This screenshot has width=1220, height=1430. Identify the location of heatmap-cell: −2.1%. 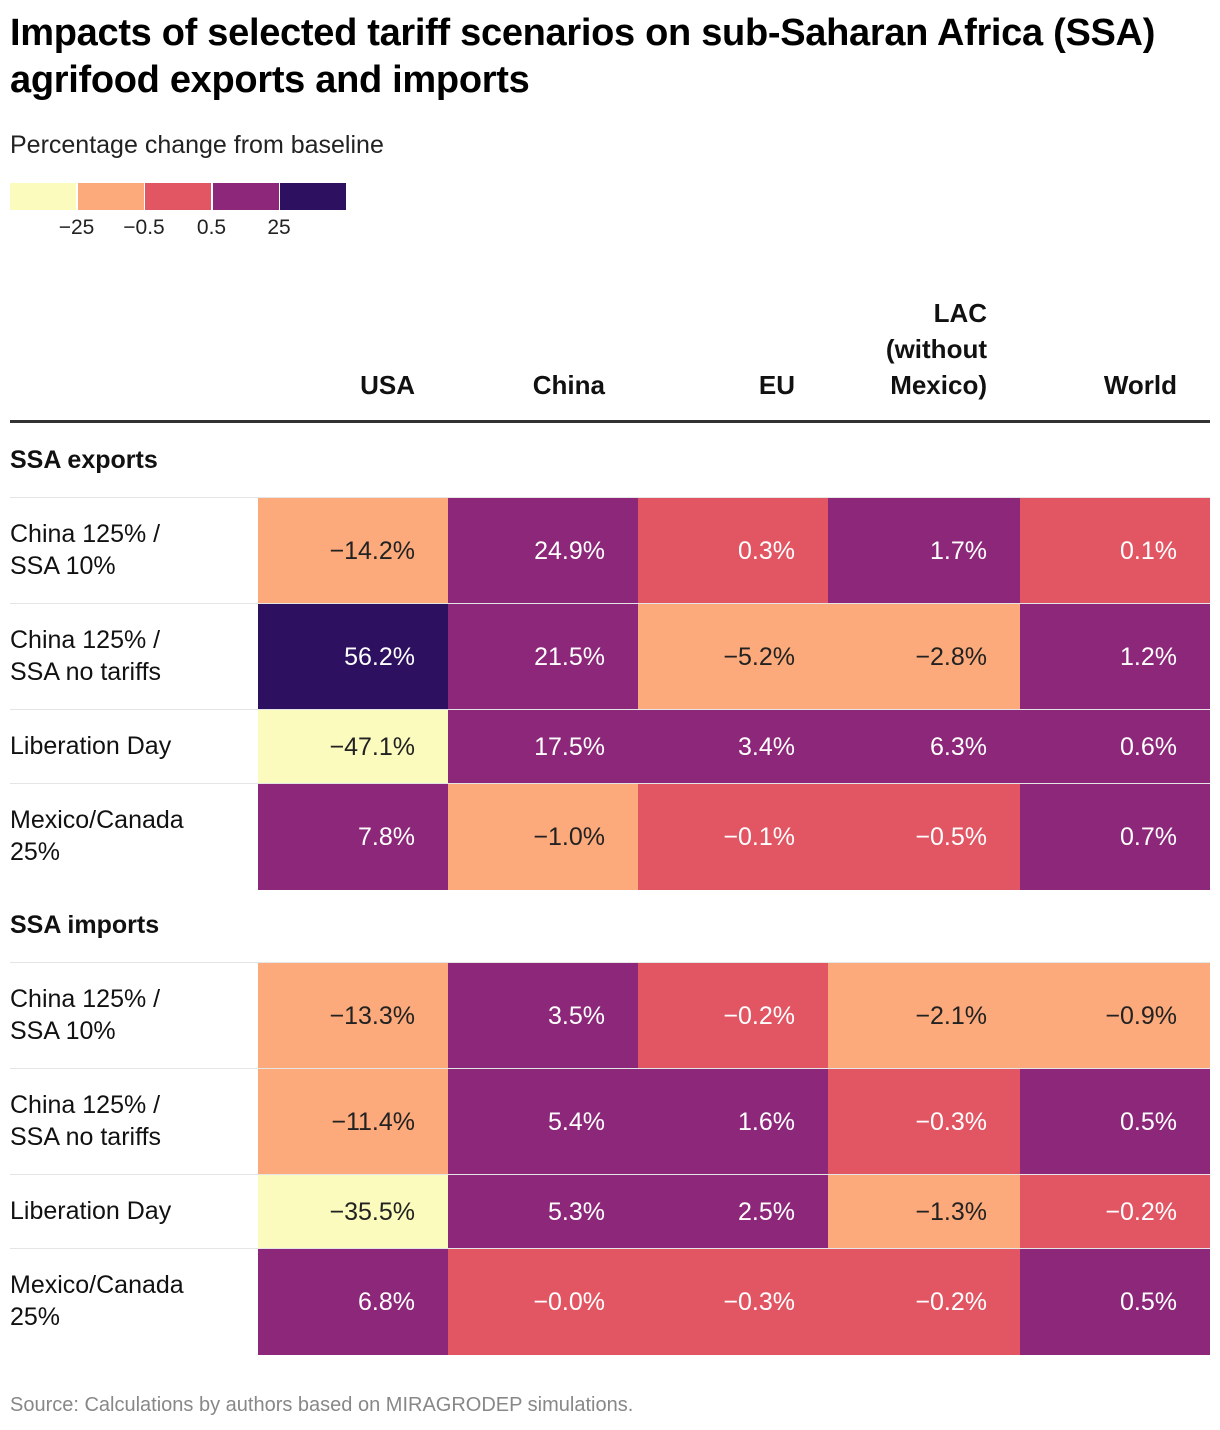
(924, 1016).